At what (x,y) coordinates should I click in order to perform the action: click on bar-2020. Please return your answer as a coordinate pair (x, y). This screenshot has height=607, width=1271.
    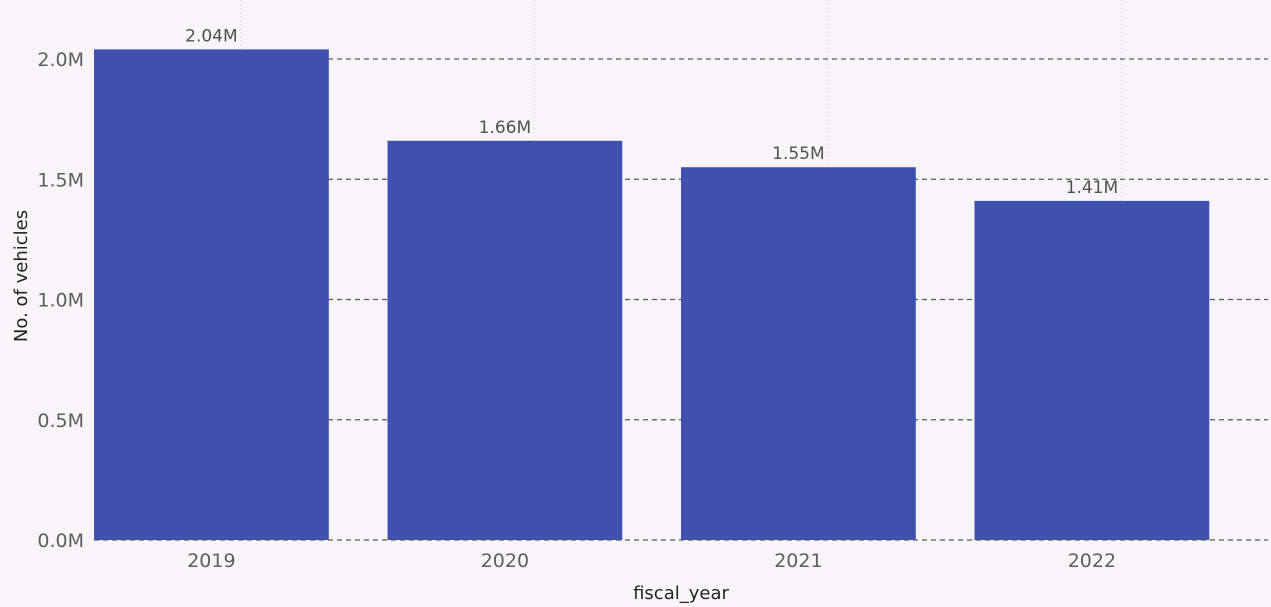
    Looking at the image, I should click on (505, 340).